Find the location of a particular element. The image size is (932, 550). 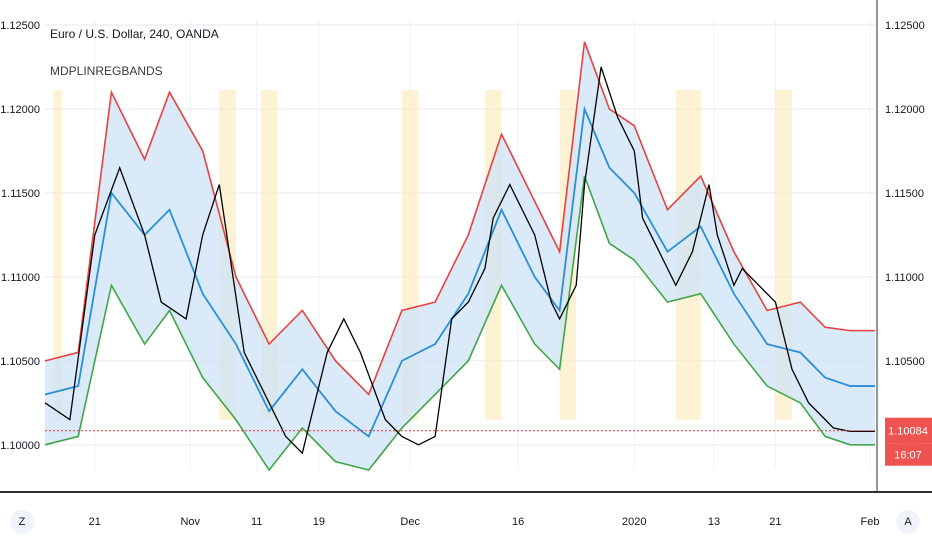

chart-title: Euro / U.S. Dollar, 240, OANDA is located at coordinates (134, 34).